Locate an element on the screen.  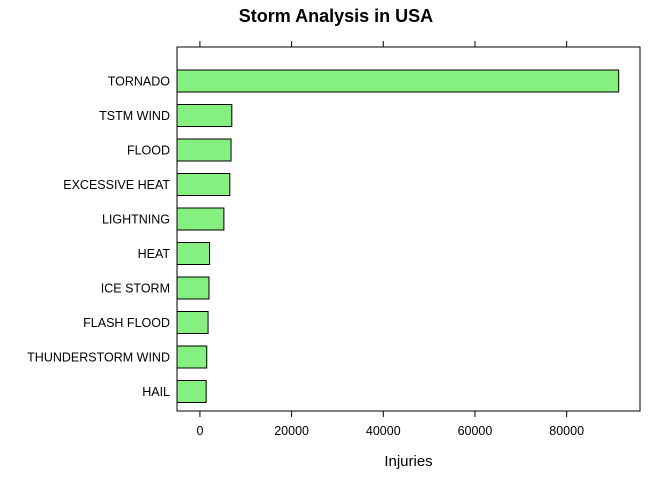
x-tick-label: 0 is located at coordinates (199, 431).